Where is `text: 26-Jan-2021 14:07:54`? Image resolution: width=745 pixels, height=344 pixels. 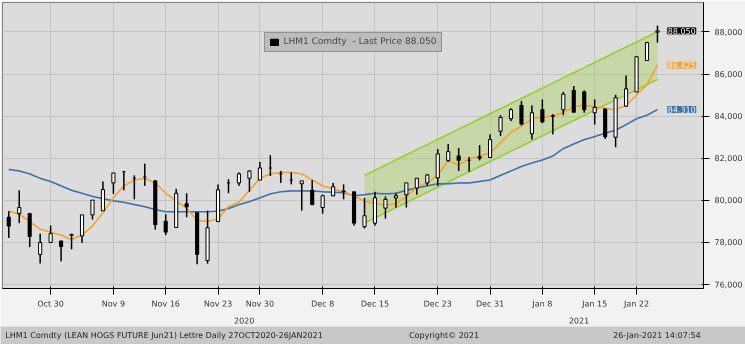
text: 26-Jan-2021 14:07:54 is located at coordinates (657, 335).